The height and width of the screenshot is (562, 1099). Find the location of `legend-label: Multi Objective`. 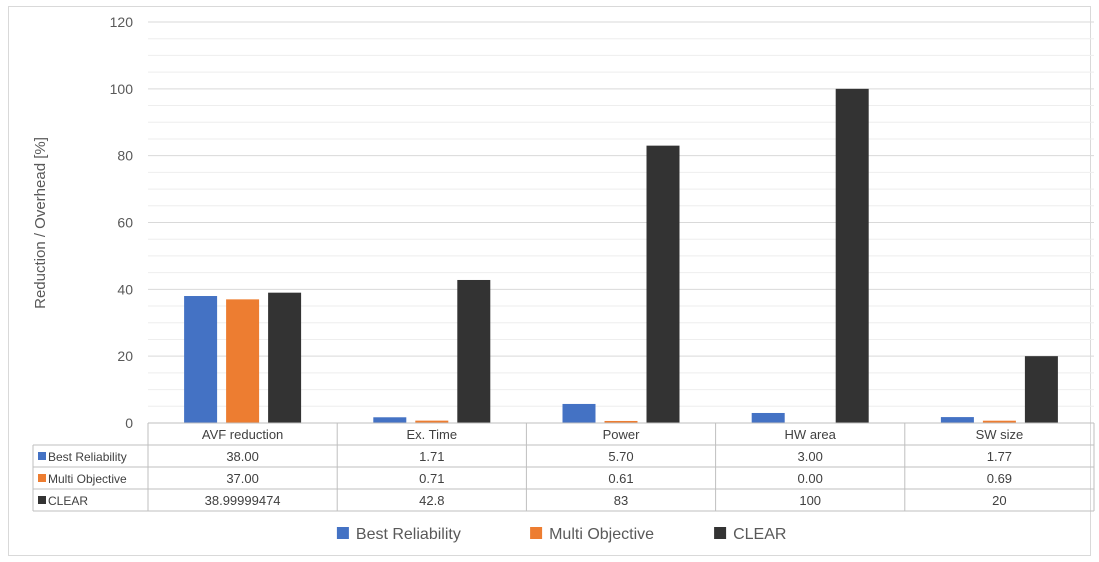

legend-label: Multi Objective is located at coordinates (601, 534).